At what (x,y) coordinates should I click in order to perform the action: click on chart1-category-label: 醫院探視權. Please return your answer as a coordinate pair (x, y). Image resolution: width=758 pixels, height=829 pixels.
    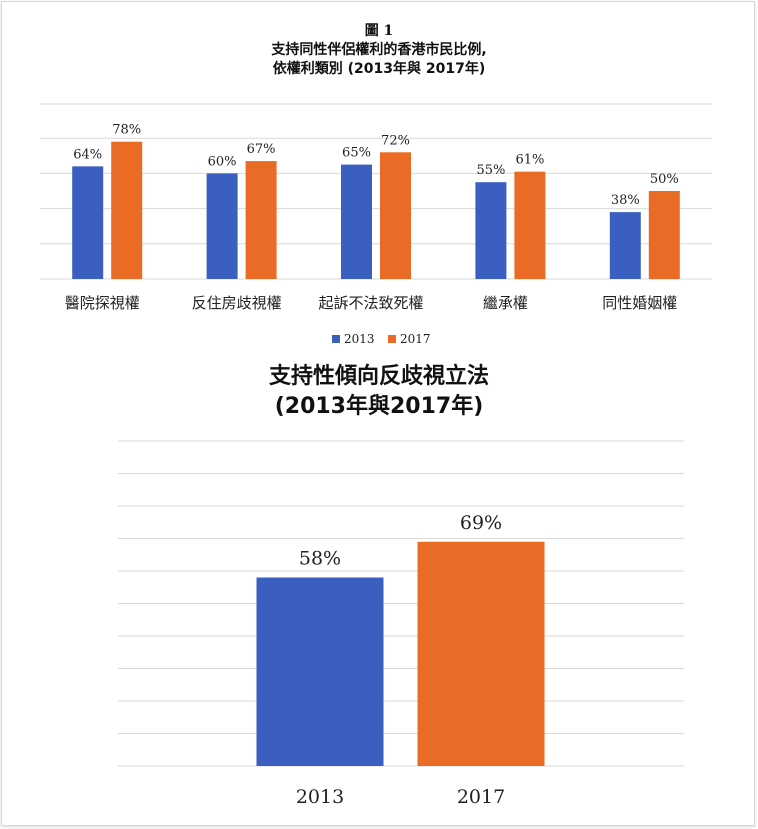
    Looking at the image, I should click on (102, 303).